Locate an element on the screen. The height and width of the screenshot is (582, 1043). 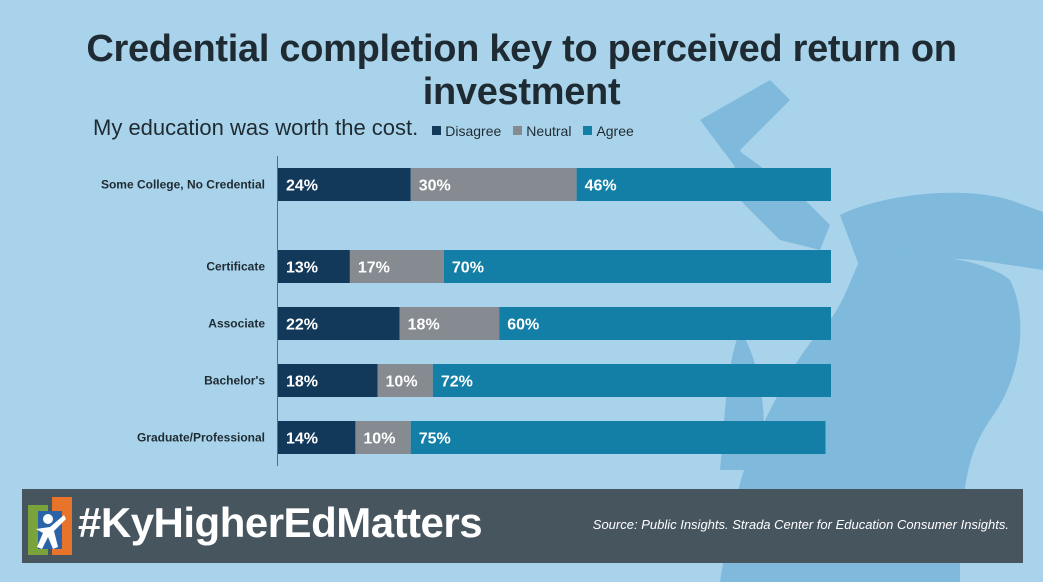
data-label: 17% is located at coordinates (374, 268).